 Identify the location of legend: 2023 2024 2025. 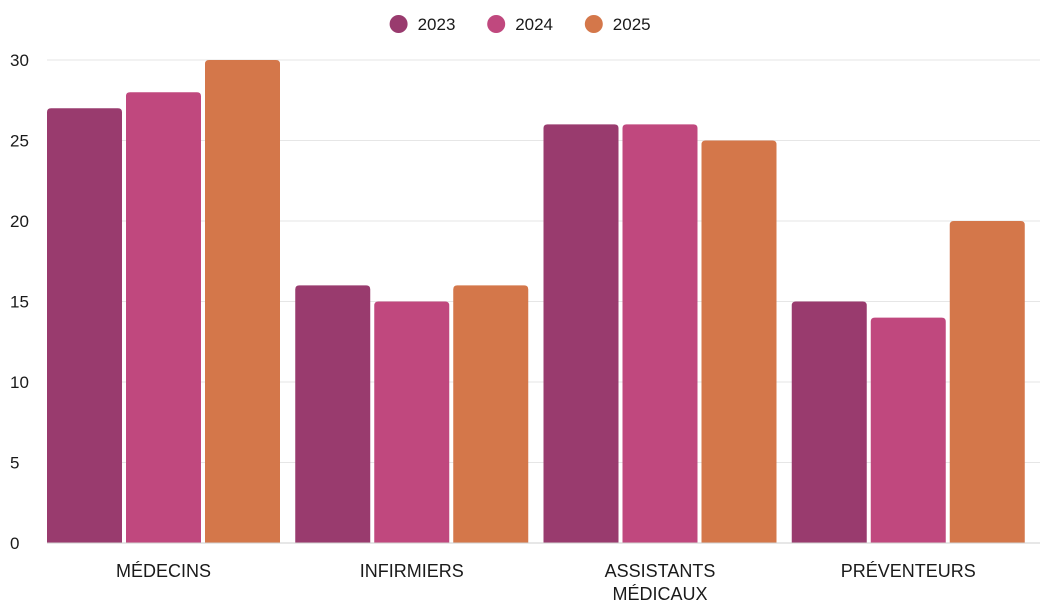
(520, 24).